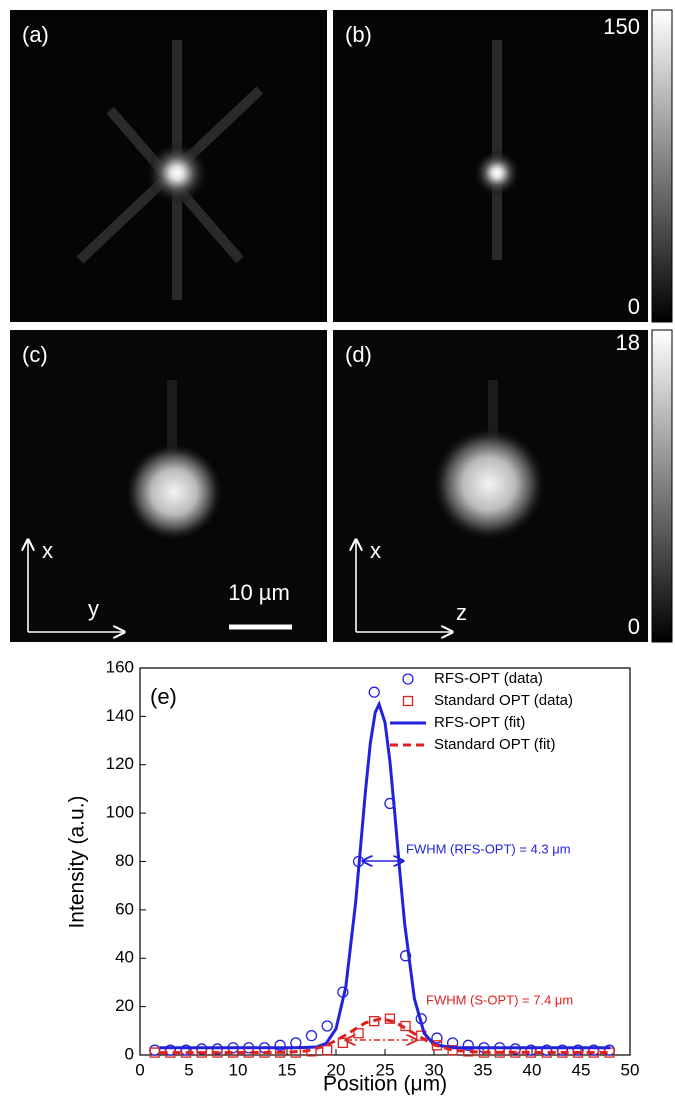 The image size is (675, 1101). What do you see at coordinates (483, 1069) in the screenshot?
I see `x-tick-label: 35` at bounding box center [483, 1069].